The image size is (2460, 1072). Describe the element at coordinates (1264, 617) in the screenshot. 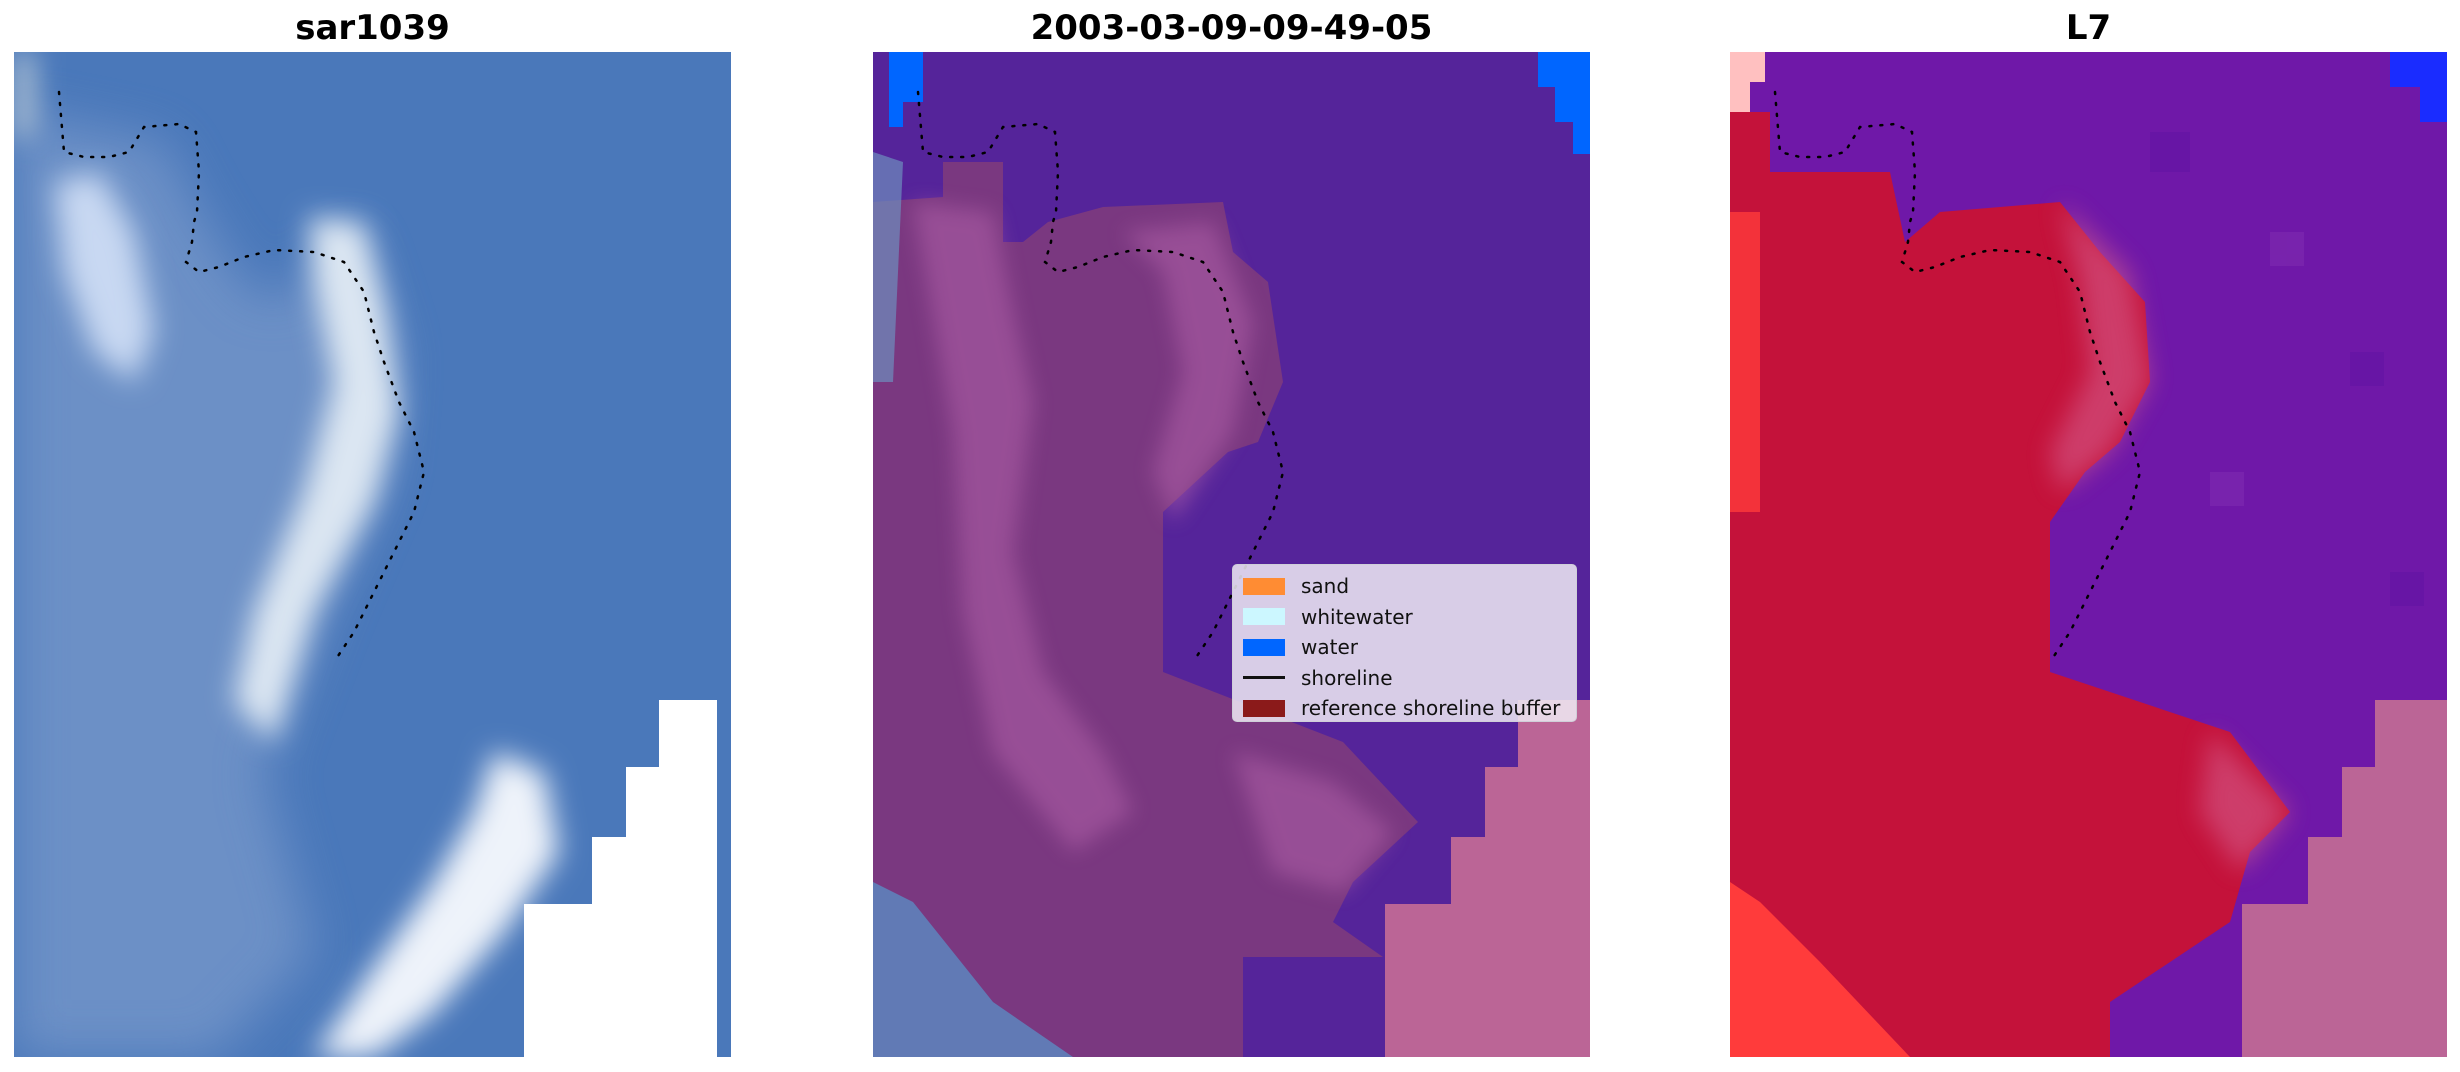

I see `legend-swatch-whitewater` at that location.